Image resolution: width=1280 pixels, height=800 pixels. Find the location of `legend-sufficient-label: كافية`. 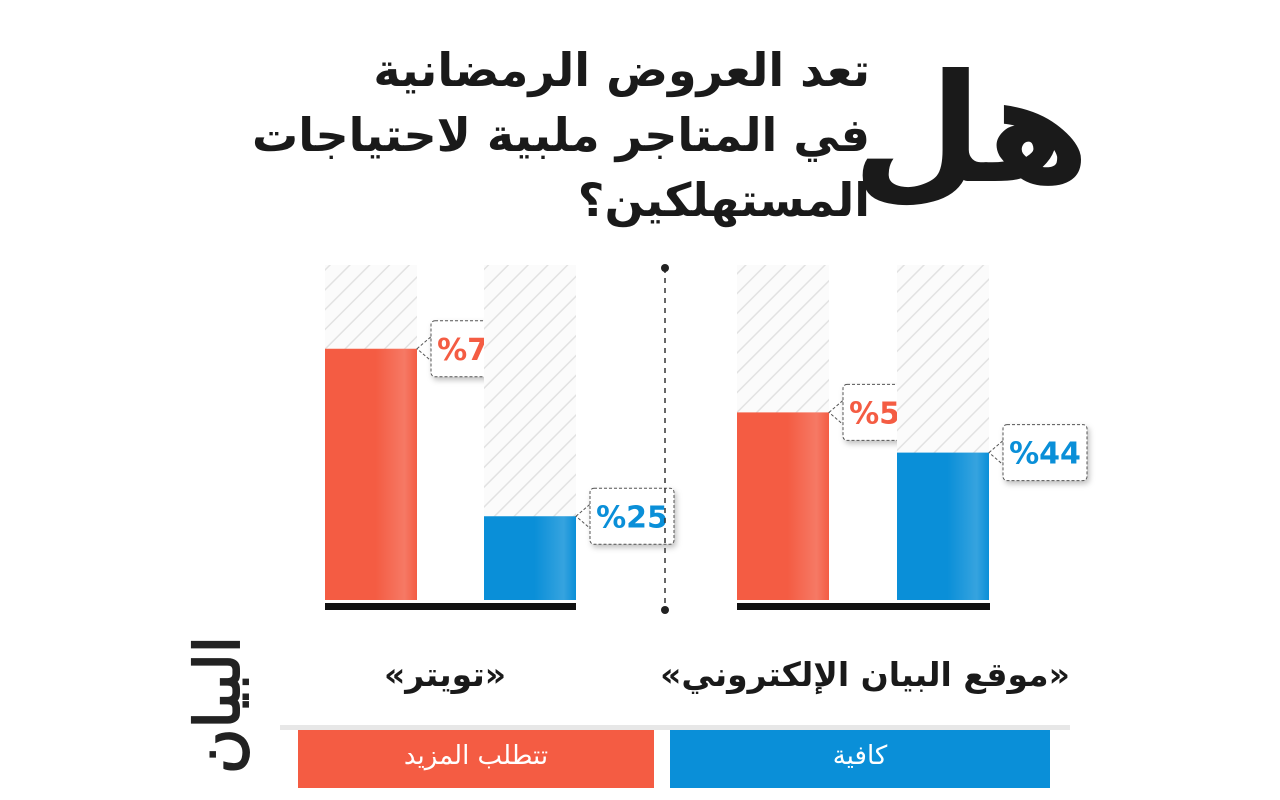

legend-sufficient-label: كافية is located at coordinates (860, 756).